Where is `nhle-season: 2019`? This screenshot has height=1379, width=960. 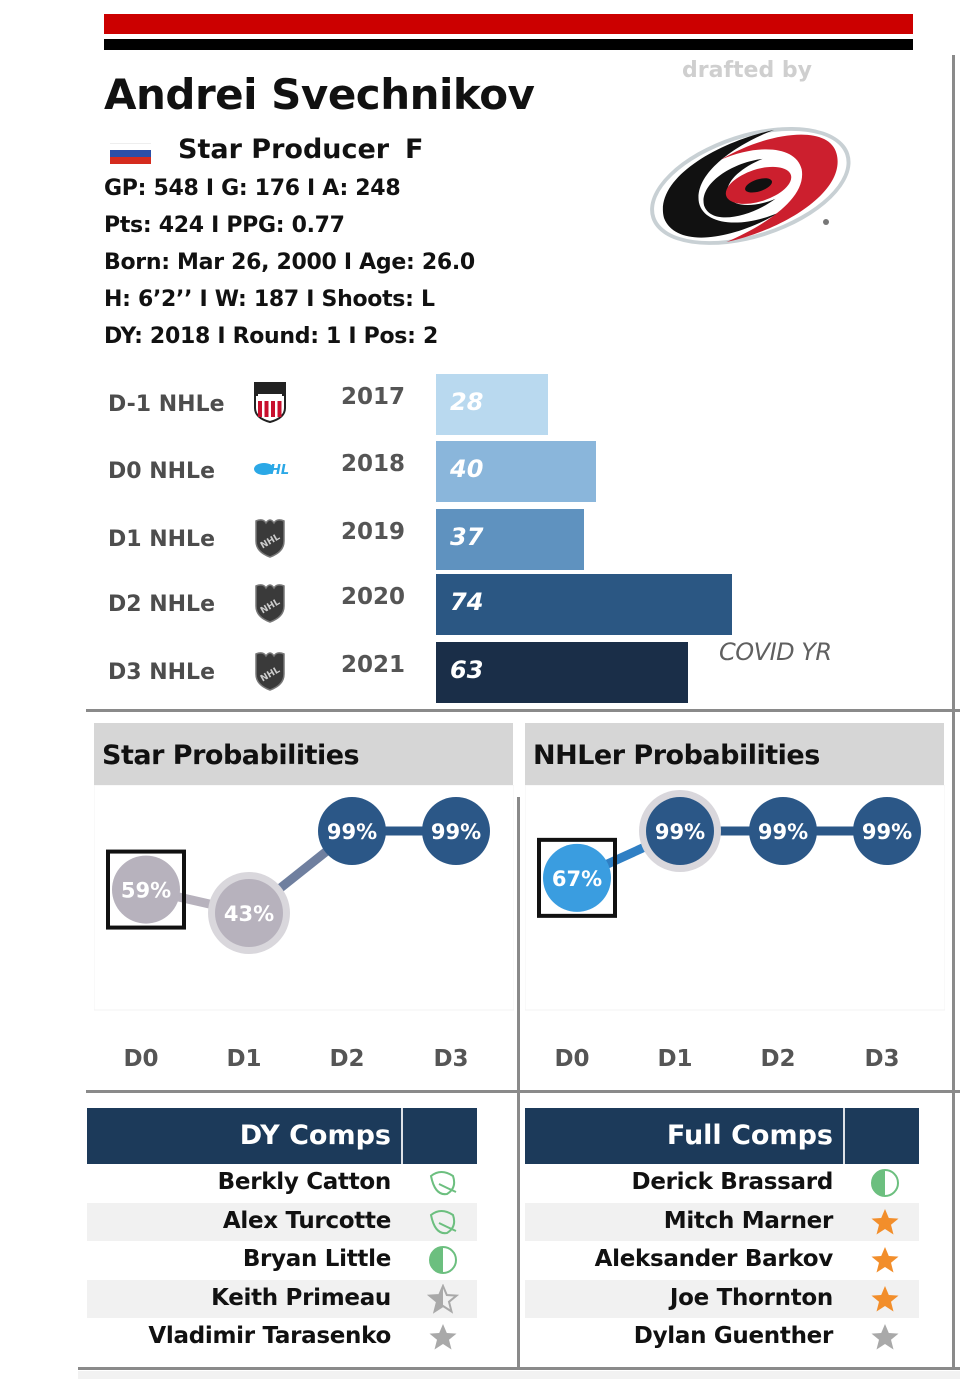
nhle-season: 2019 is located at coordinates (373, 532).